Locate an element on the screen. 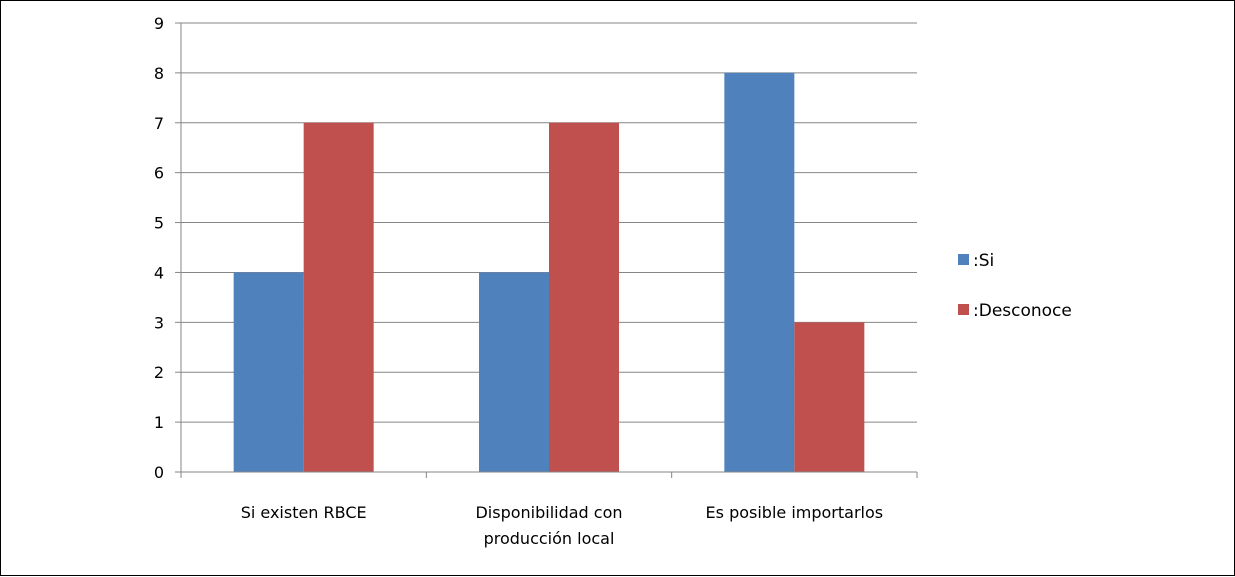 The width and height of the screenshot is (1235, 577). legend-label: :Si is located at coordinates (983, 261).